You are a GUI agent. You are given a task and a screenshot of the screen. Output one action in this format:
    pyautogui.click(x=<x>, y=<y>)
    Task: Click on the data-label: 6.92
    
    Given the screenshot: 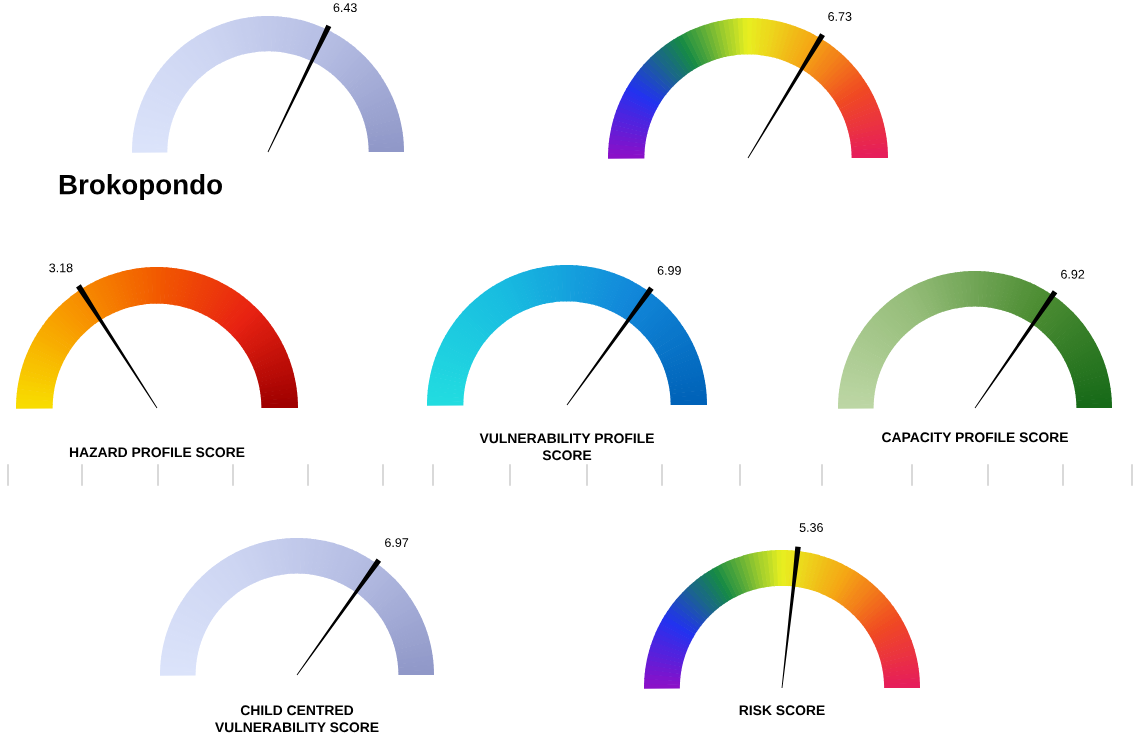 What is the action you would take?
    pyautogui.click(x=1073, y=274)
    